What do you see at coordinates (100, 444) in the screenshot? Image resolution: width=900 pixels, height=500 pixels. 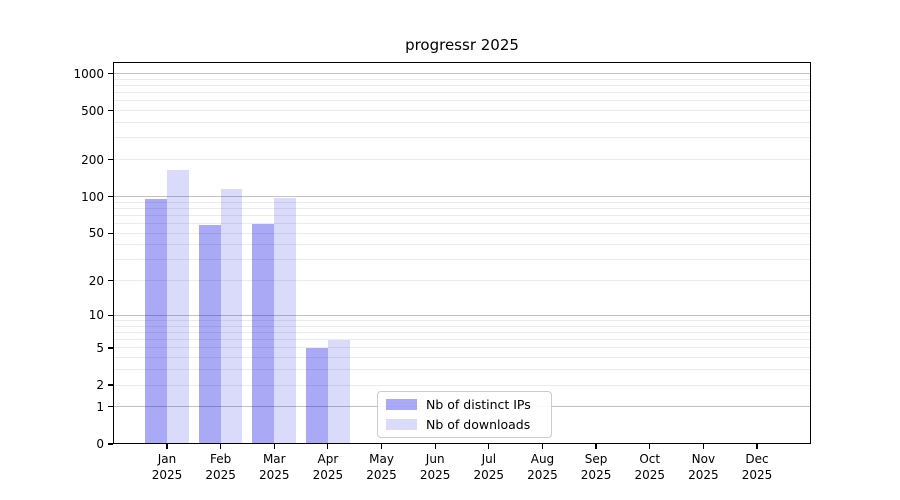 I see `y-tick-label-0: 0` at bounding box center [100, 444].